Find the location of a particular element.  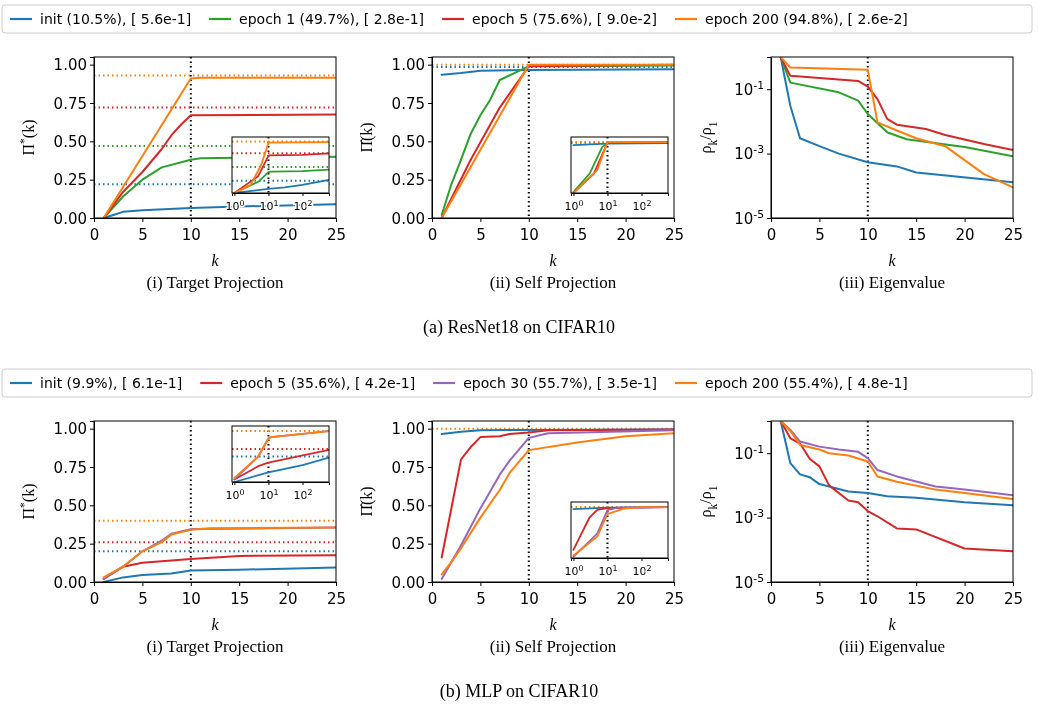

legend-label: epoch 1 (49.7%), [ 2.8e-1] is located at coordinates (332, 19).